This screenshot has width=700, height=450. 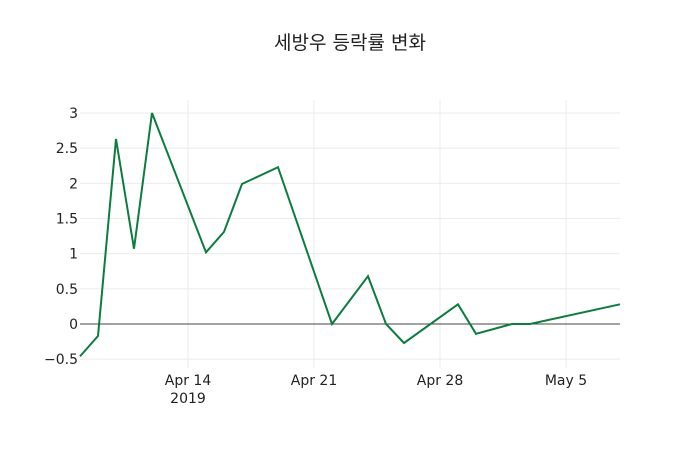 I want to click on x-tick-year-label: 2019, so click(x=188, y=399).